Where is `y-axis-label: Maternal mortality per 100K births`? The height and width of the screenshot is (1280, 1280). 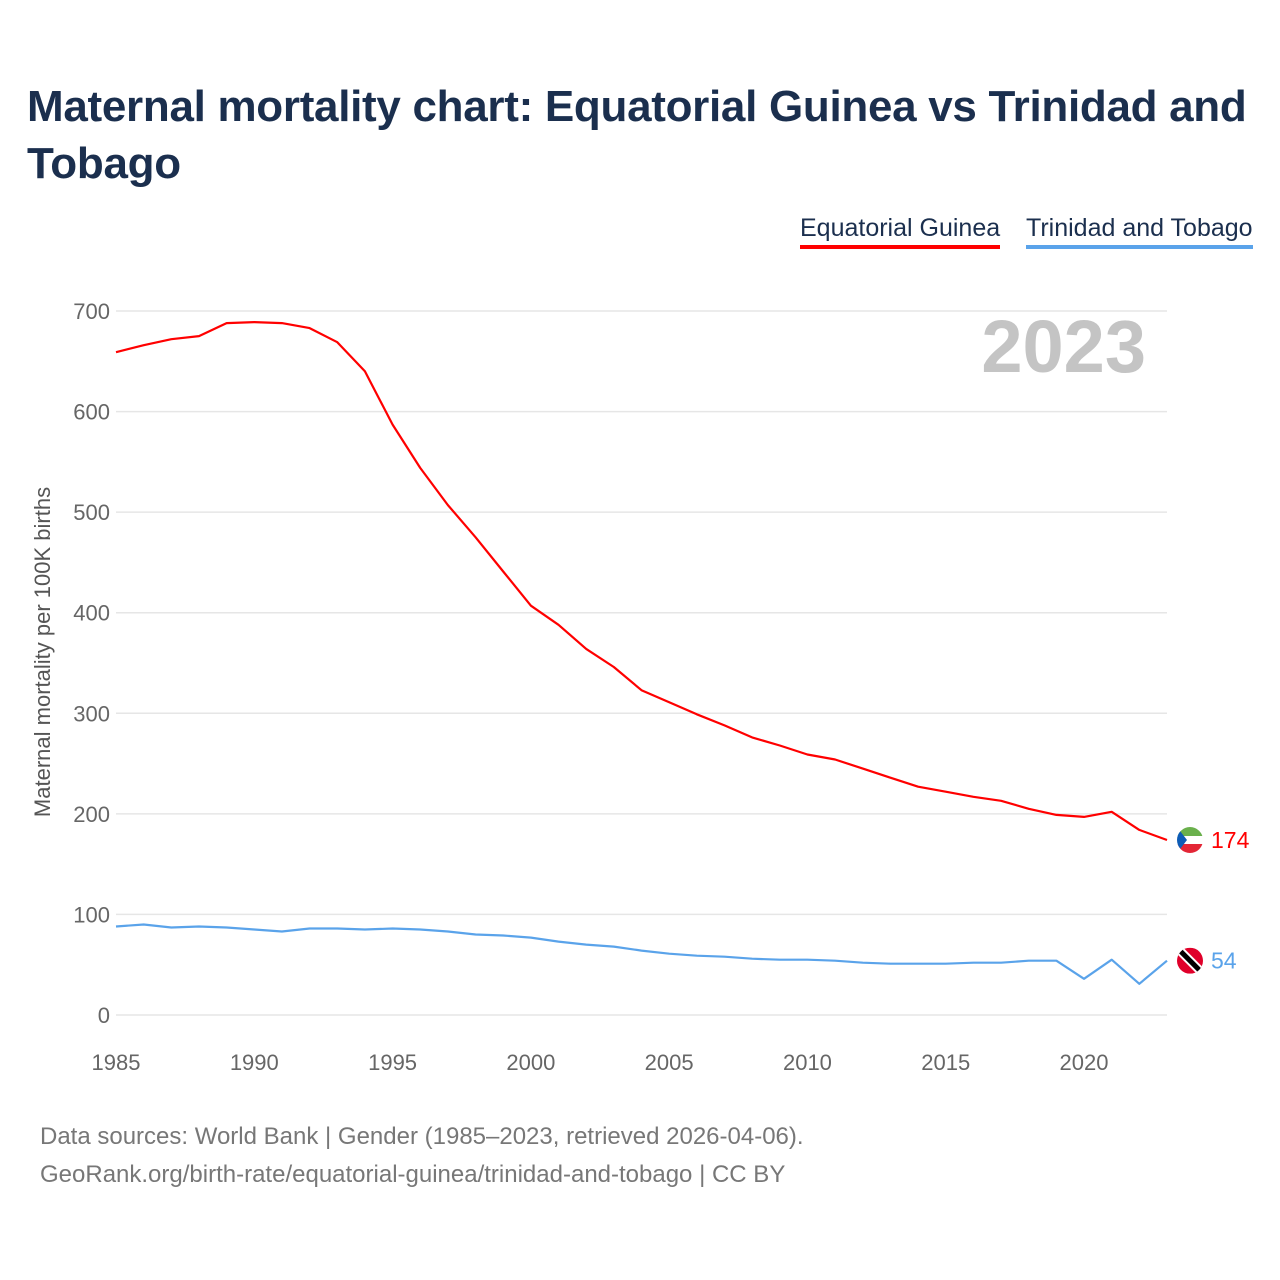 y-axis-label: Maternal mortality per 100K births is located at coordinates (42, 652).